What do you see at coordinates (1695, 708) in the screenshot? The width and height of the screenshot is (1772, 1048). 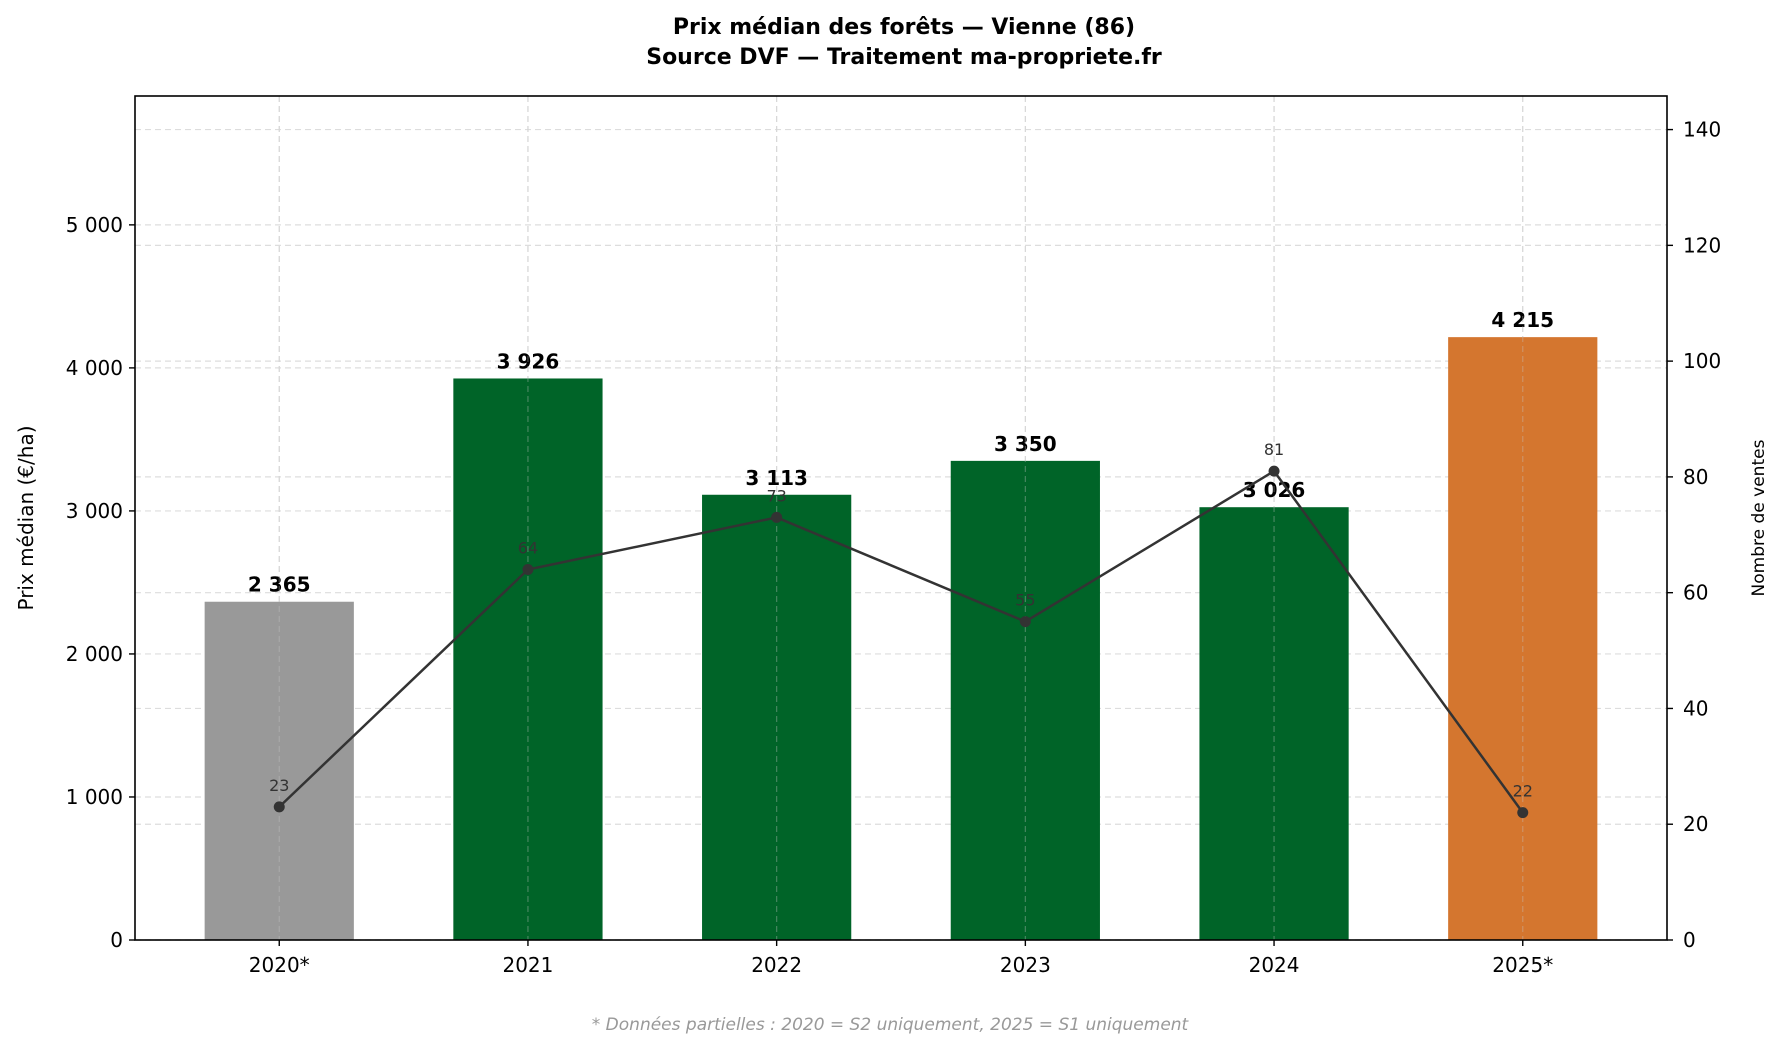 I see `y2-tick-label: 40` at bounding box center [1695, 708].